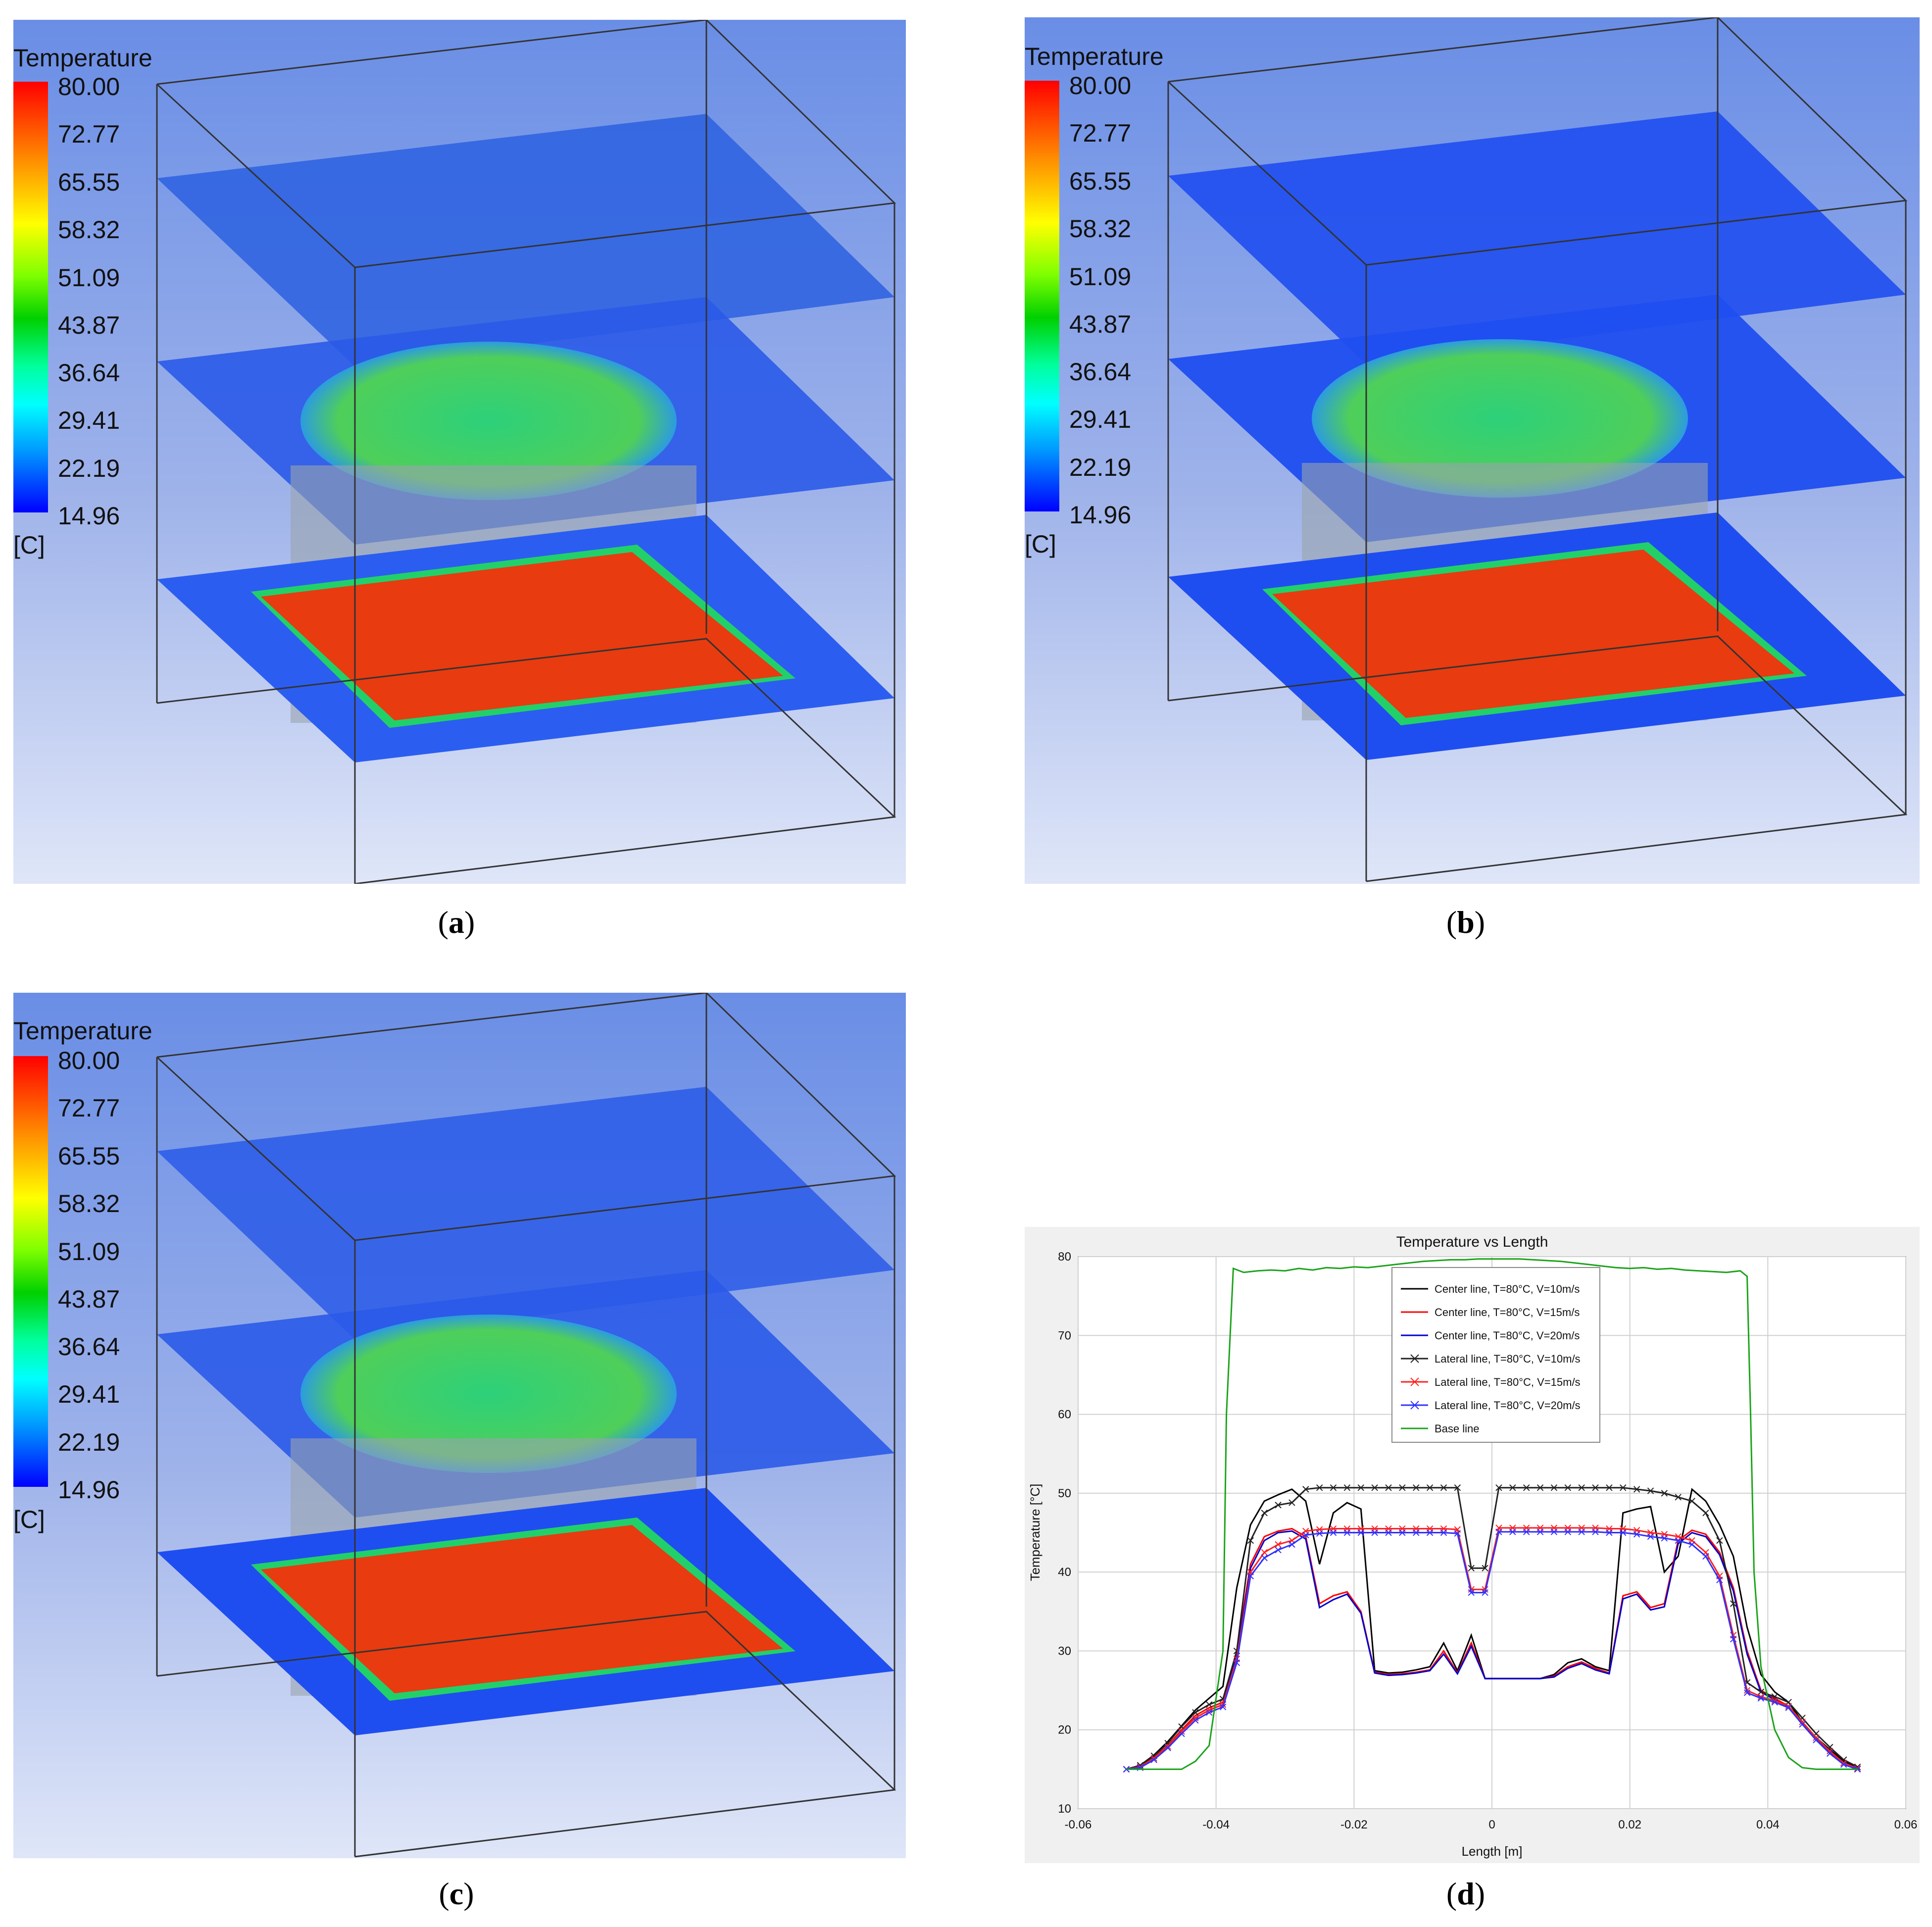 Image resolution: width=1932 pixels, height=1927 pixels. Describe the element at coordinates (1064, 1257) in the screenshot. I see `y-tick-label: 80` at that location.